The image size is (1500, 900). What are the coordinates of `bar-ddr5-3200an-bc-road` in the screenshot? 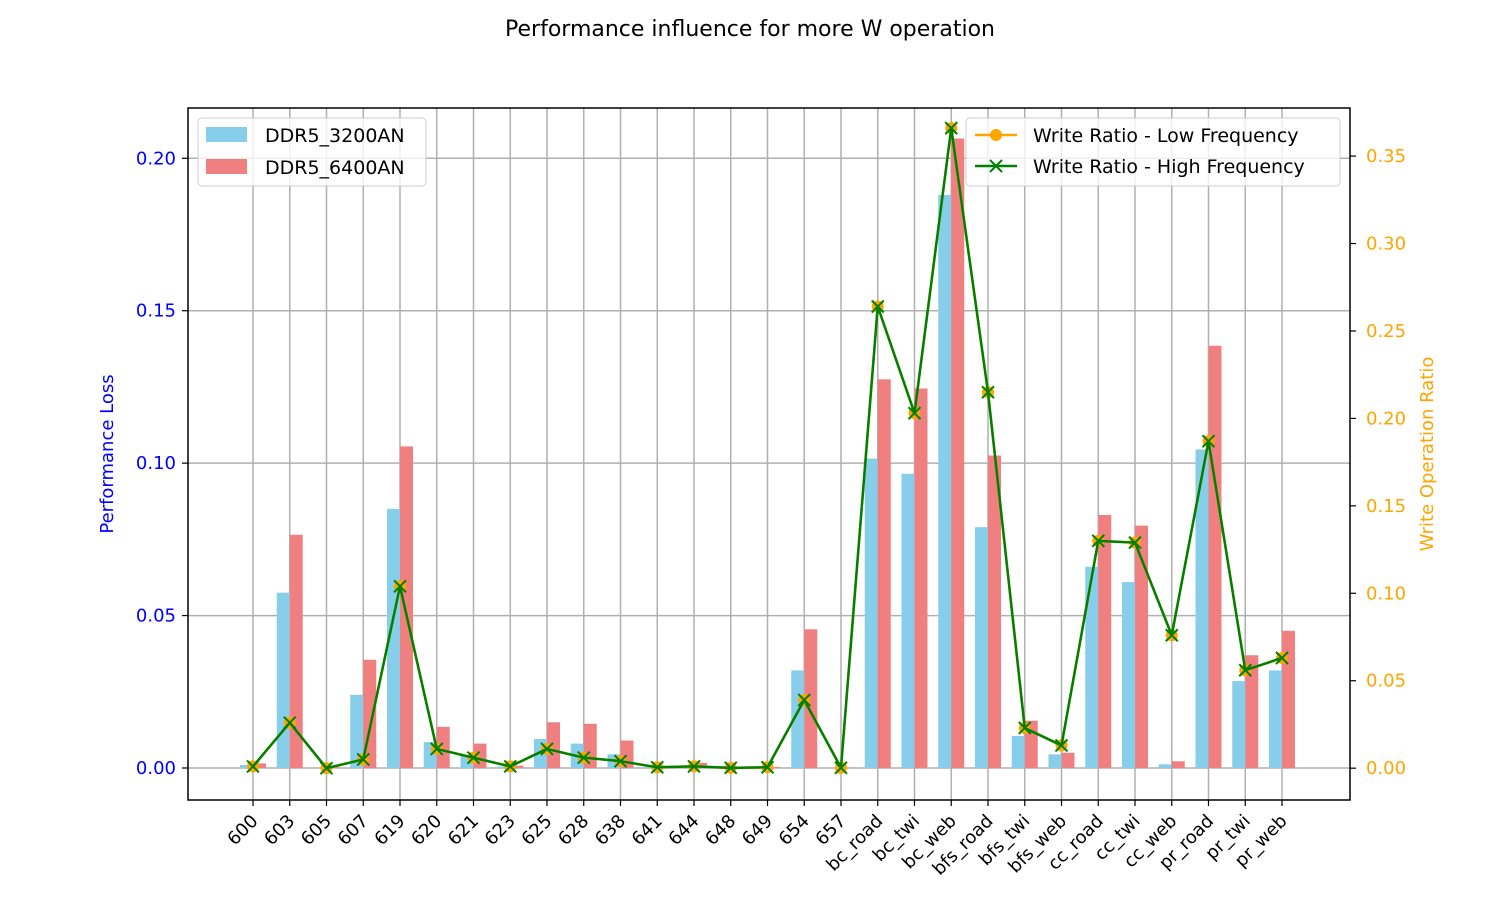 It's located at (871, 613).